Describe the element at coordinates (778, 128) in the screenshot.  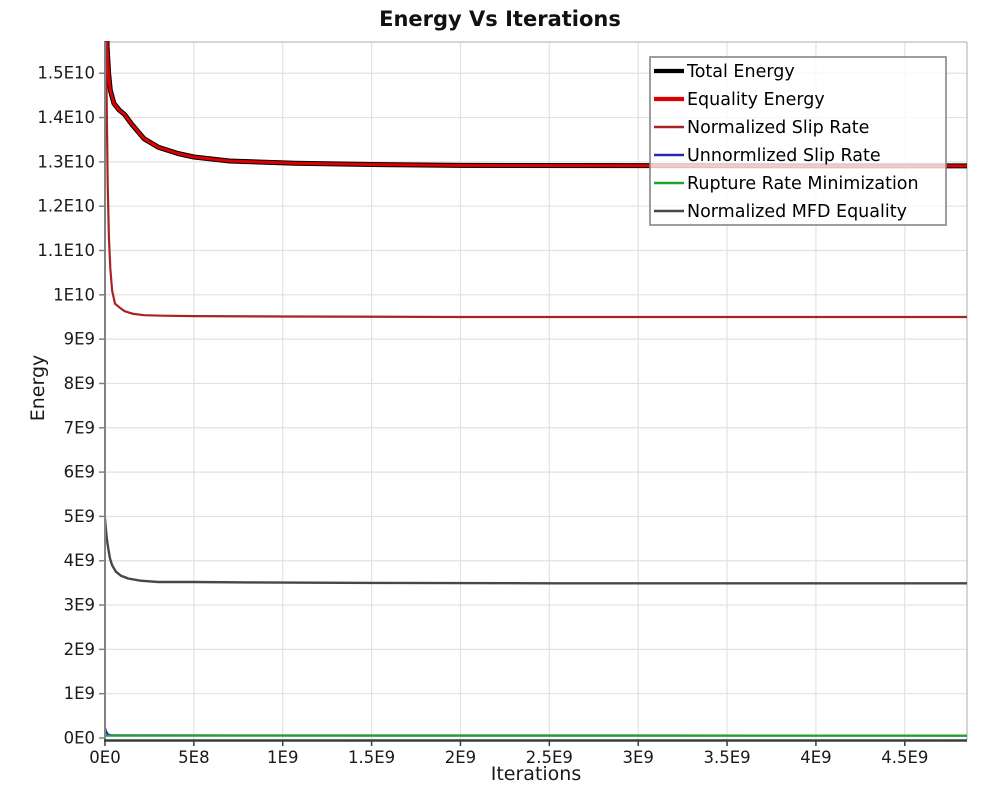
I see `legend-label: Normalized Slip Rate` at that location.